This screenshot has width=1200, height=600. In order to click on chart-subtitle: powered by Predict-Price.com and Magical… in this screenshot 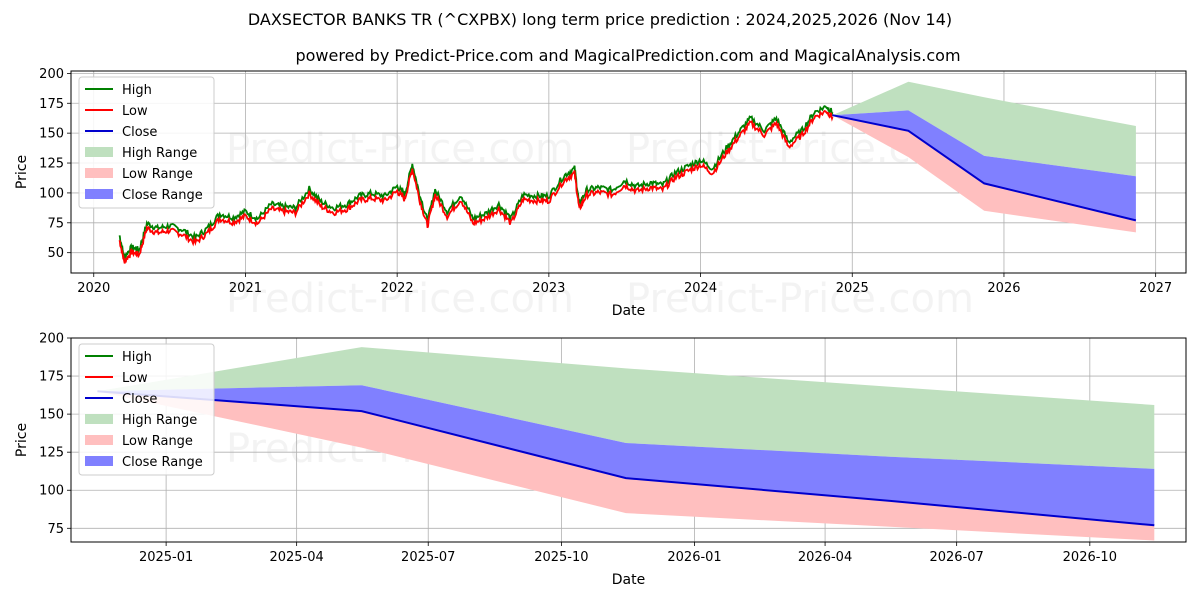, I will do `click(627, 55)`.